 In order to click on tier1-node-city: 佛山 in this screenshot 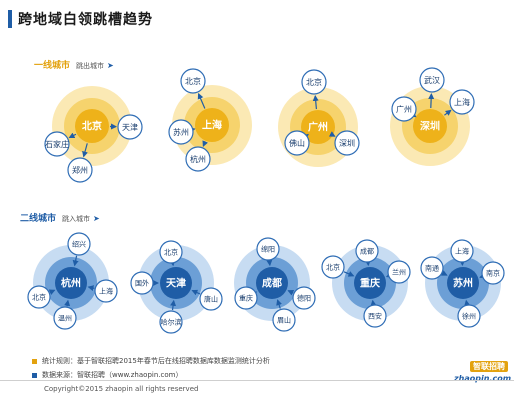, I will do `click(297, 143)`.